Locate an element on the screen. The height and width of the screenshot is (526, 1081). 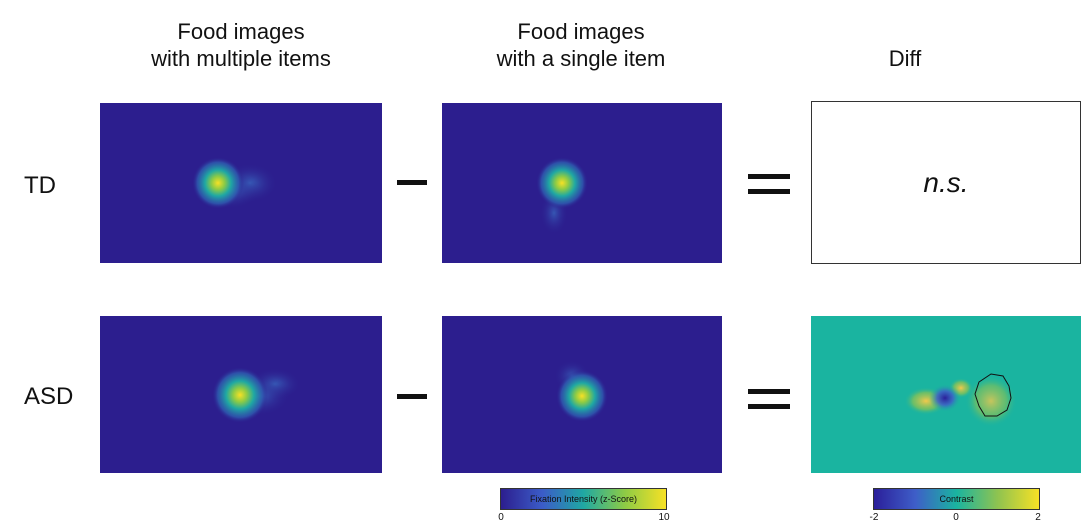
heatmap-asd-single-item is located at coordinates (582, 394).